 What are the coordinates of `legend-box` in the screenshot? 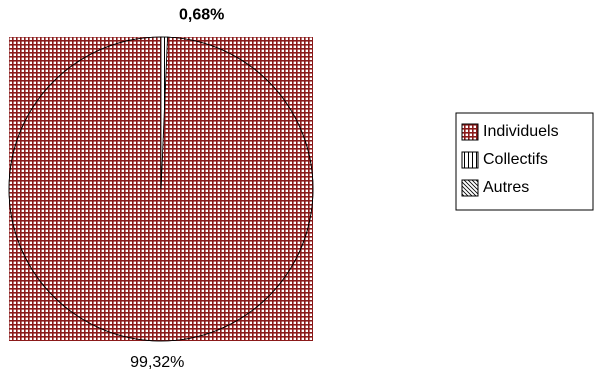 It's located at (524, 161).